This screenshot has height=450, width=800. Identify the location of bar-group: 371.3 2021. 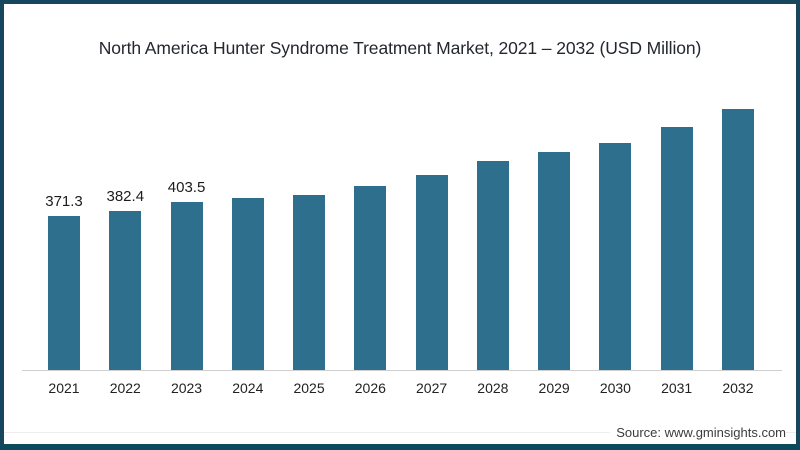
(64, 200).